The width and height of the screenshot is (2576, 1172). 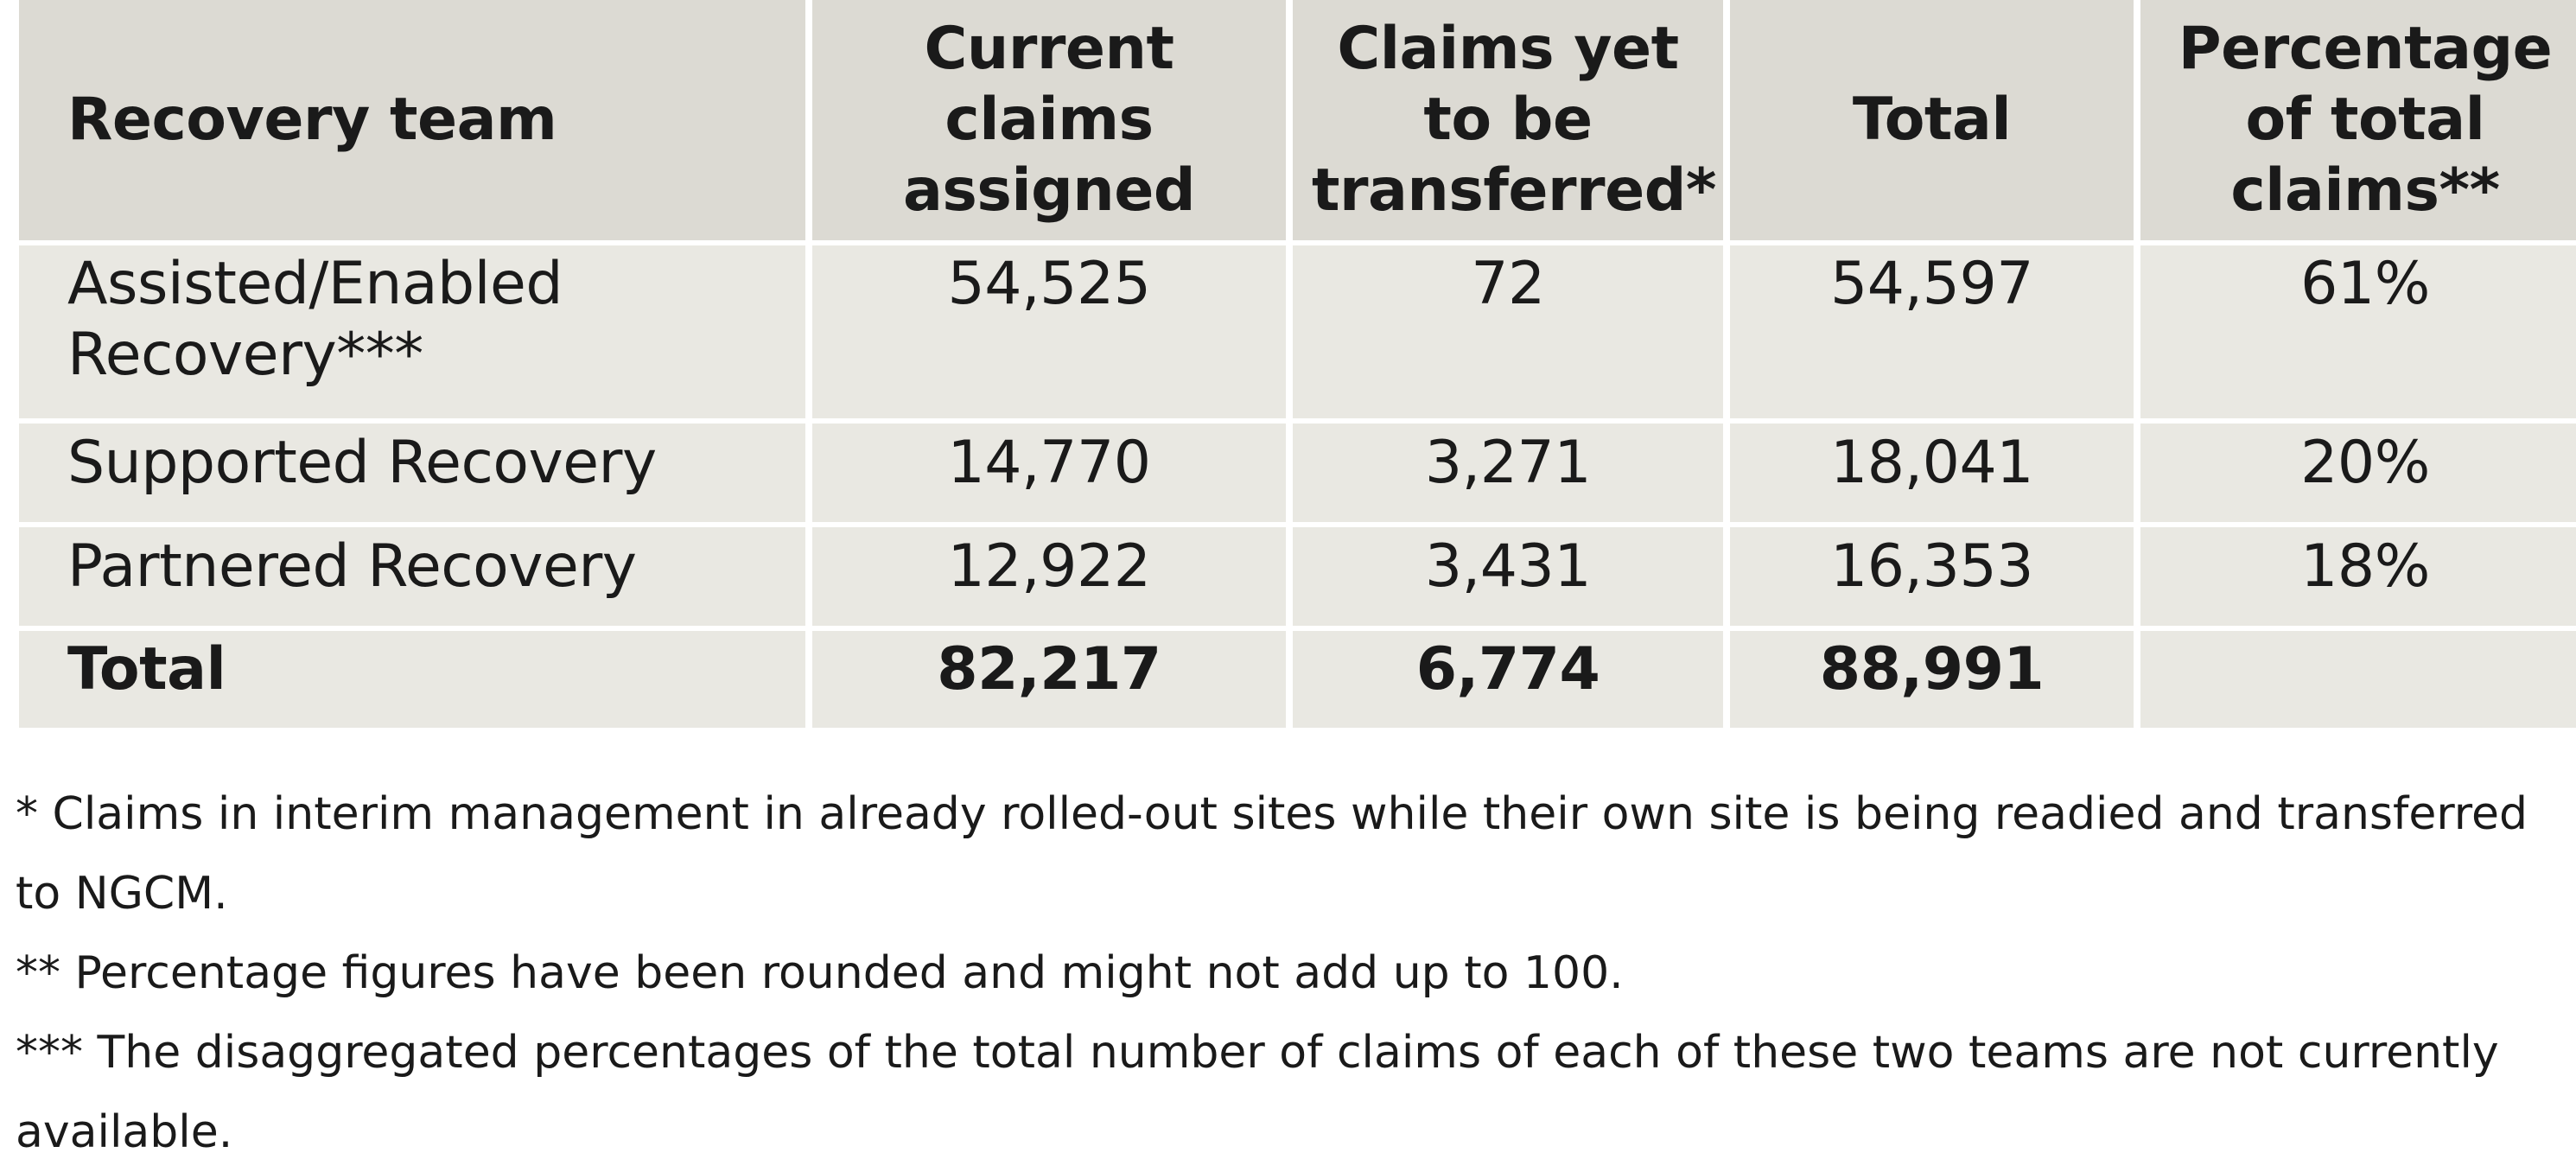 I want to click on cell-current: 54,525, so click(x=1049, y=331).